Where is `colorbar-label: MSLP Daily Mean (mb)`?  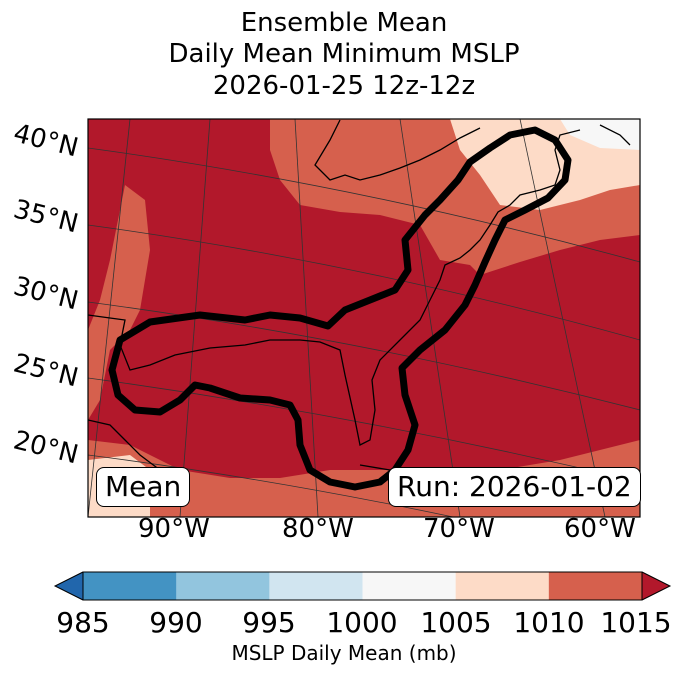
colorbar-label: MSLP Daily Mean (mb) is located at coordinates (344, 653).